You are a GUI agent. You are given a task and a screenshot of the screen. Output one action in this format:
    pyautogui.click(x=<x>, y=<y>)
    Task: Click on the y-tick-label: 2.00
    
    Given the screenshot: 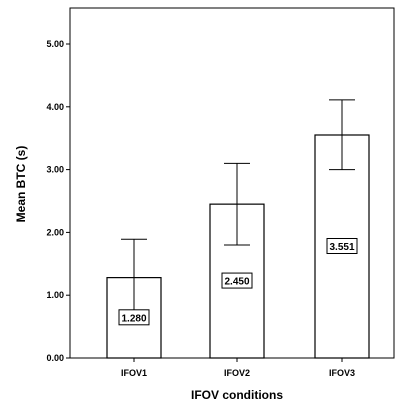 What is the action you would take?
    pyautogui.click(x=55, y=232)
    